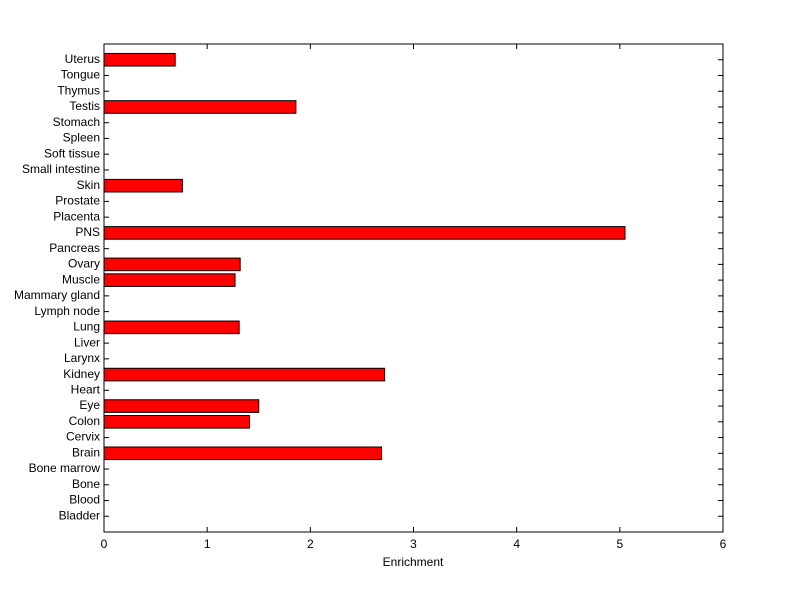 This screenshot has width=800, height=599. What do you see at coordinates (84, 500) in the screenshot?
I see `y-tick-label: Blood` at bounding box center [84, 500].